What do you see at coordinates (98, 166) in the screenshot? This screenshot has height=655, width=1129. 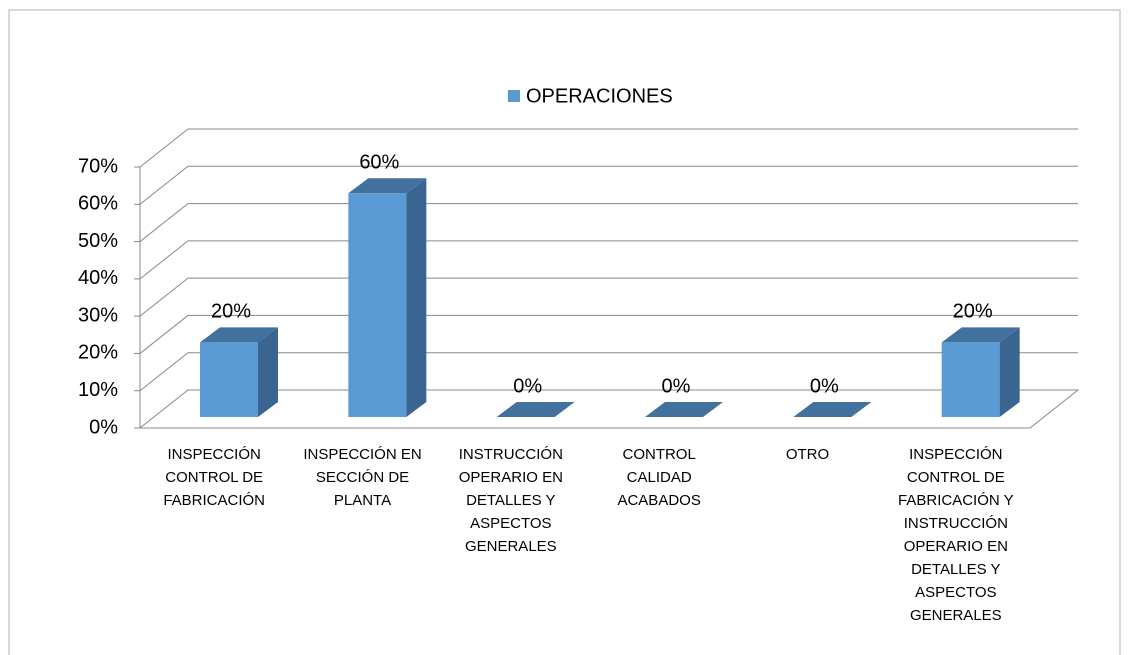 I see `y-tick-label: 70%` at bounding box center [98, 166].